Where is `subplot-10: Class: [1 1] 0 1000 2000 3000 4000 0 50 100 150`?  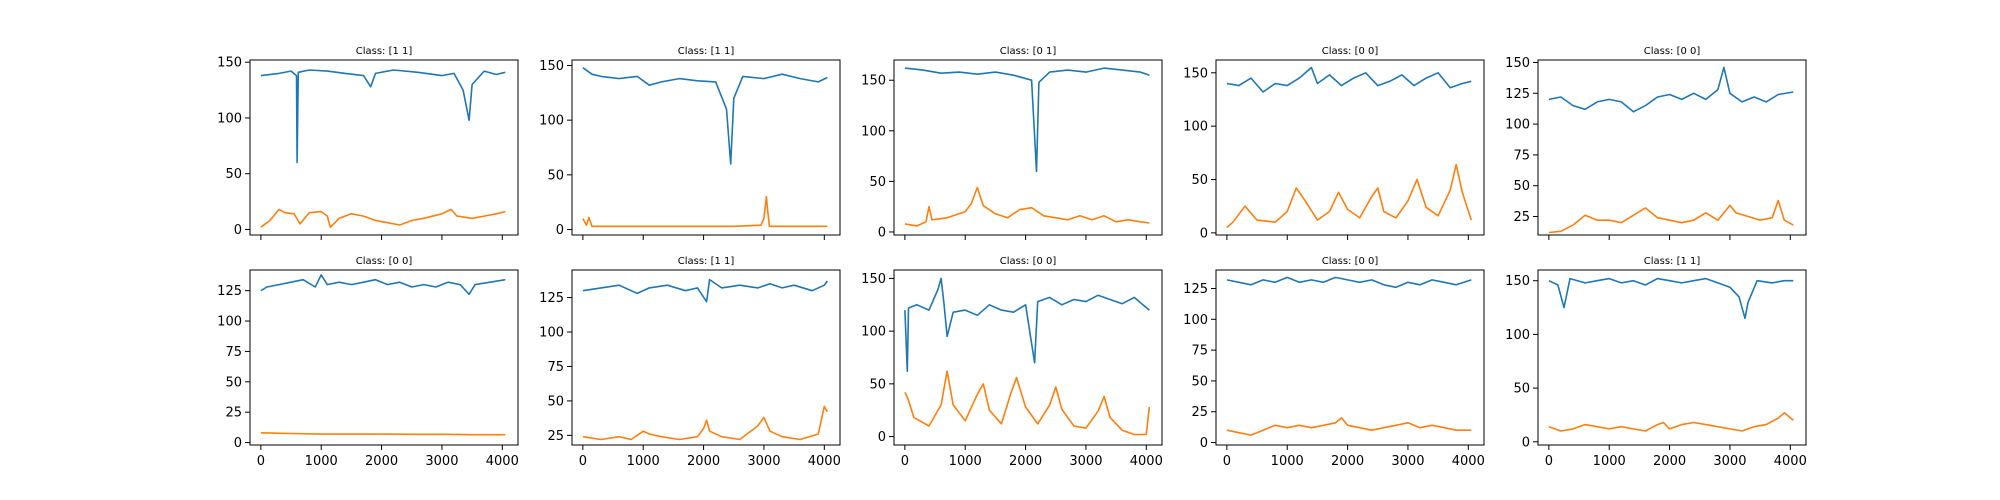
subplot-10: Class: [1 1] 0 1000 2000 3000 4000 0 50 100 150 is located at coordinates (1656, 362).